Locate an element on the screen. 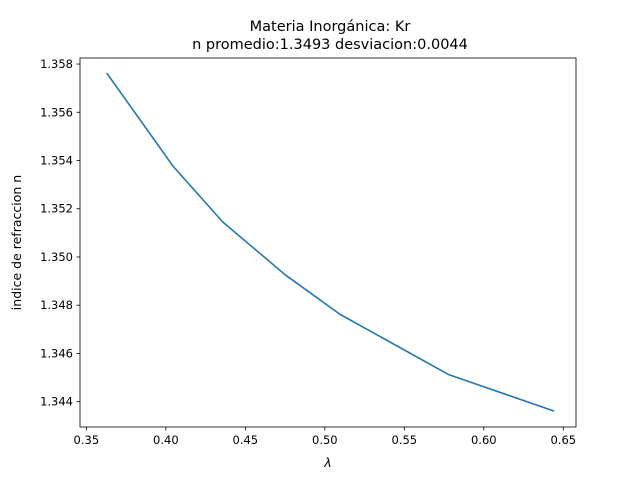 The image size is (640, 480). y-tick-label: 1.358 is located at coordinates (56, 64).